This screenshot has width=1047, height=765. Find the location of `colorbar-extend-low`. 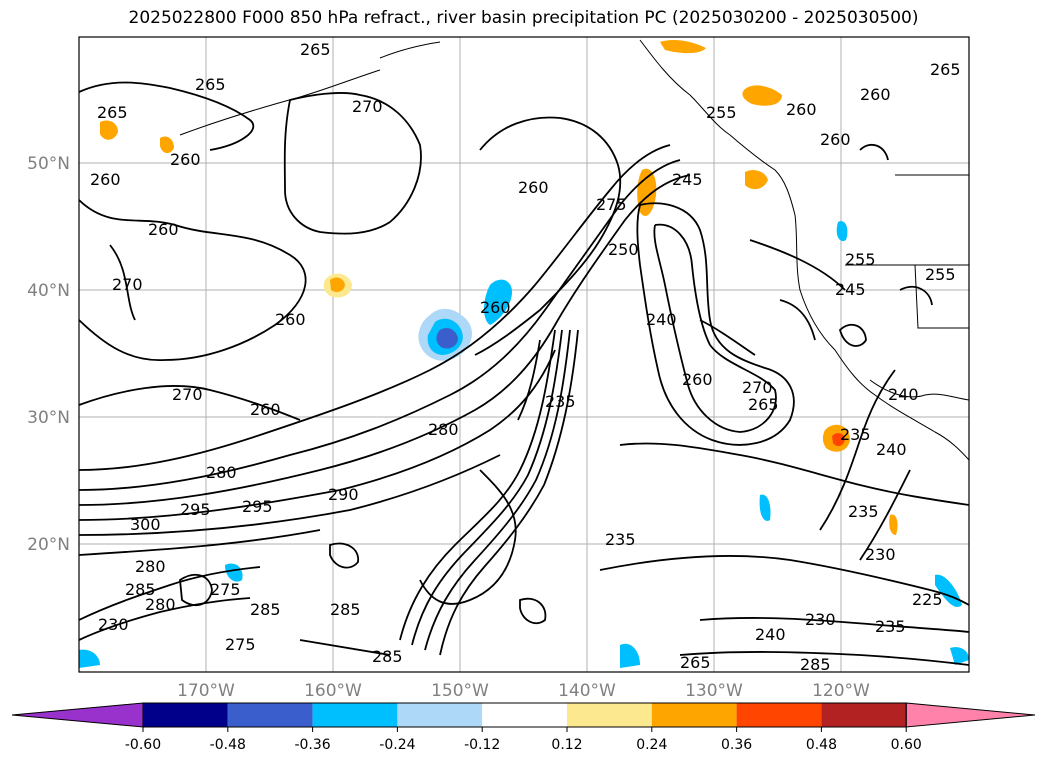

colorbar-extend-low is located at coordinates (77, 715).